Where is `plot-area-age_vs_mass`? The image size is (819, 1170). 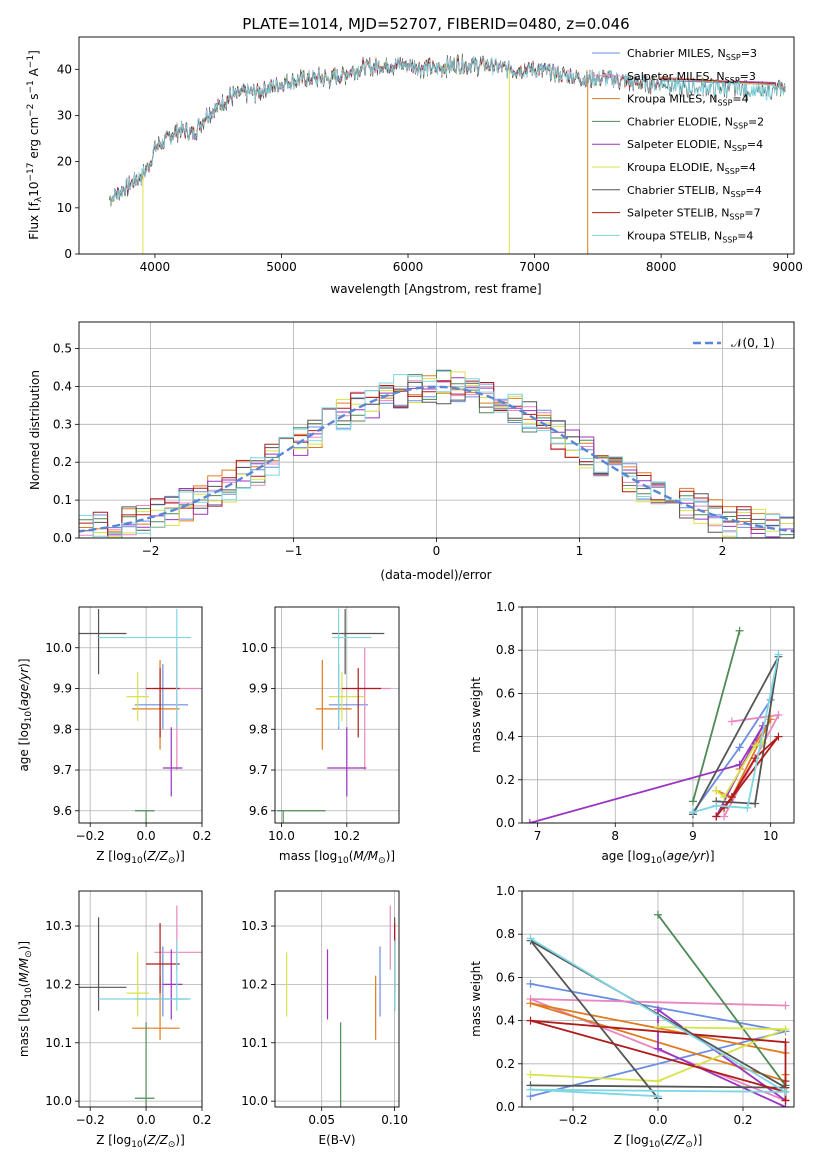
plot-area-age_vs_mass is located at coordinates (333, 716).